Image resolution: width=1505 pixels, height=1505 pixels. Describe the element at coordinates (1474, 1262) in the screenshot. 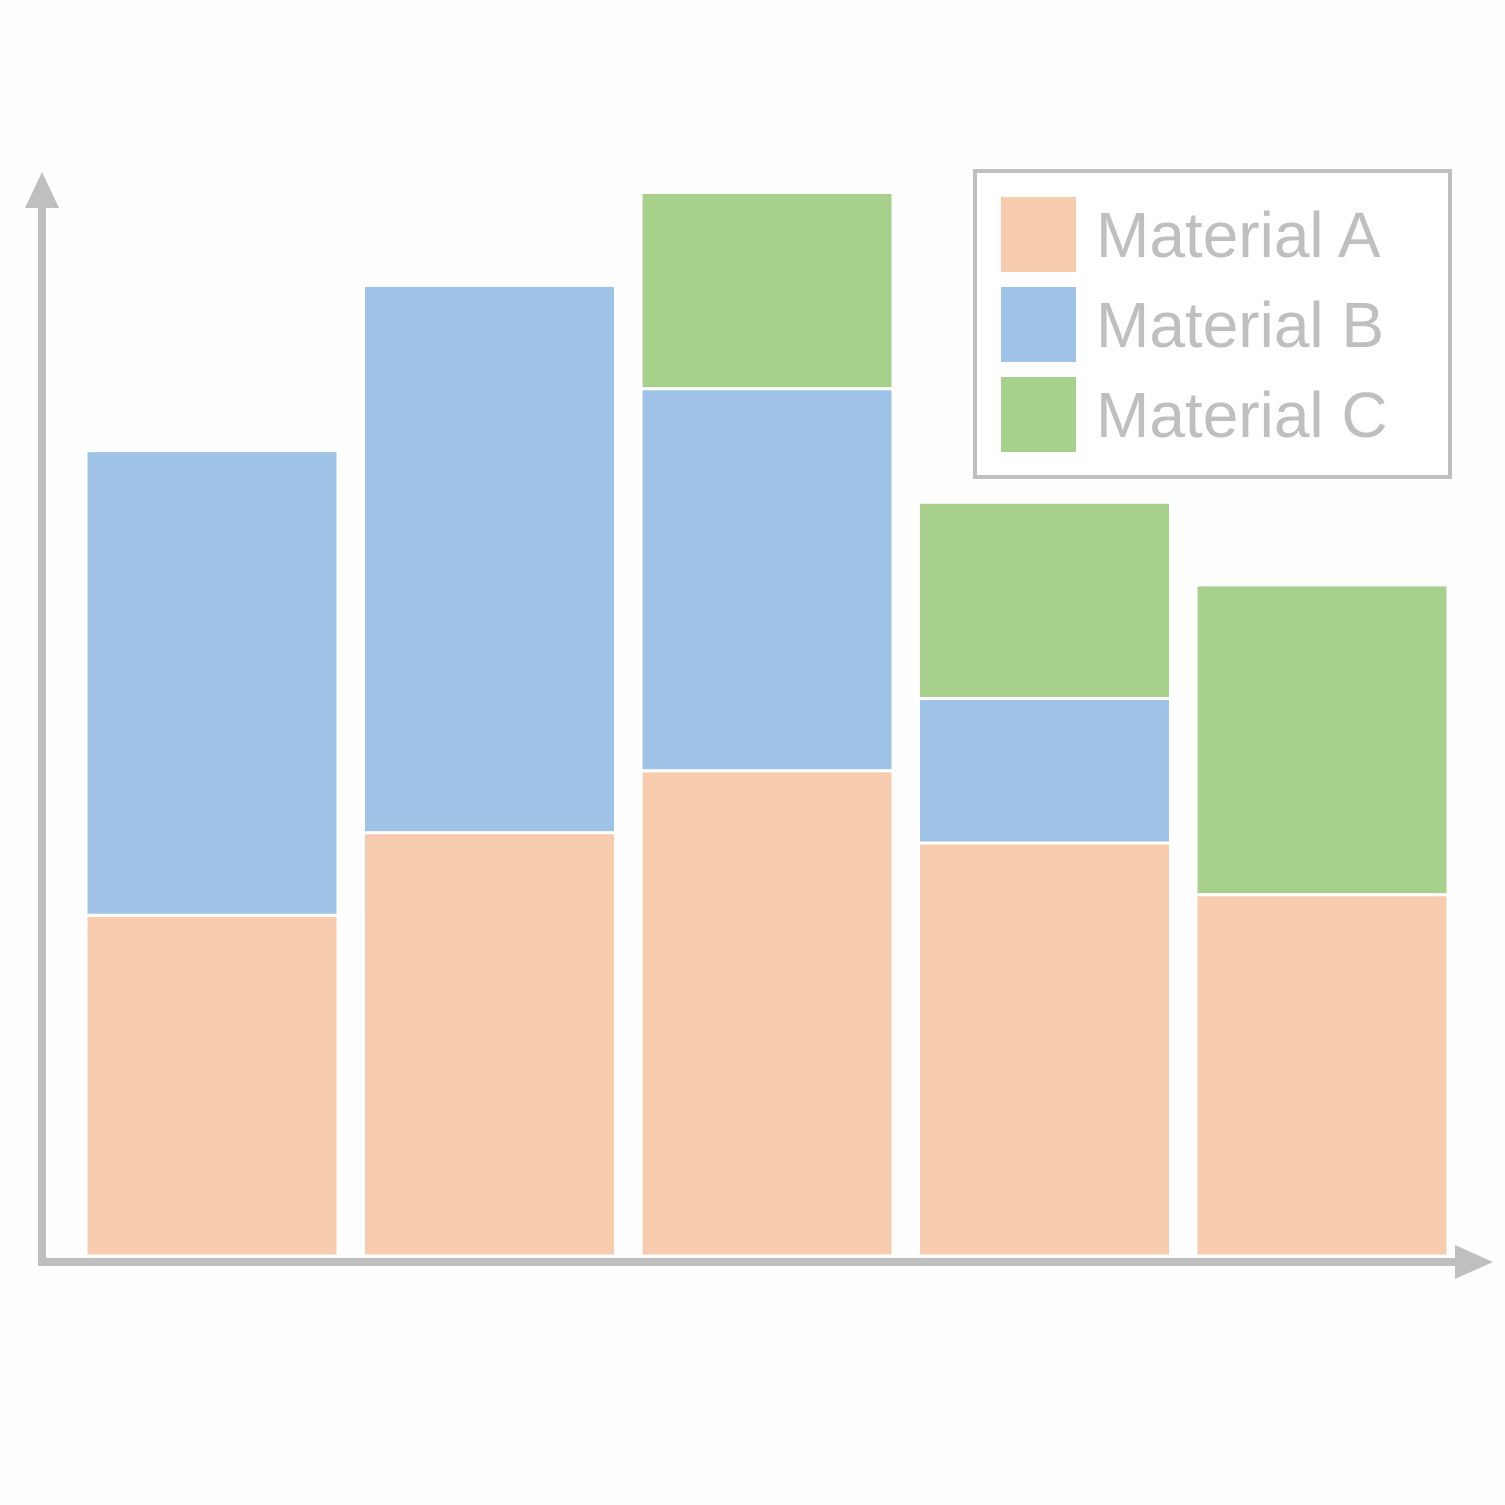

I see `x-axis-arrow` at that location.